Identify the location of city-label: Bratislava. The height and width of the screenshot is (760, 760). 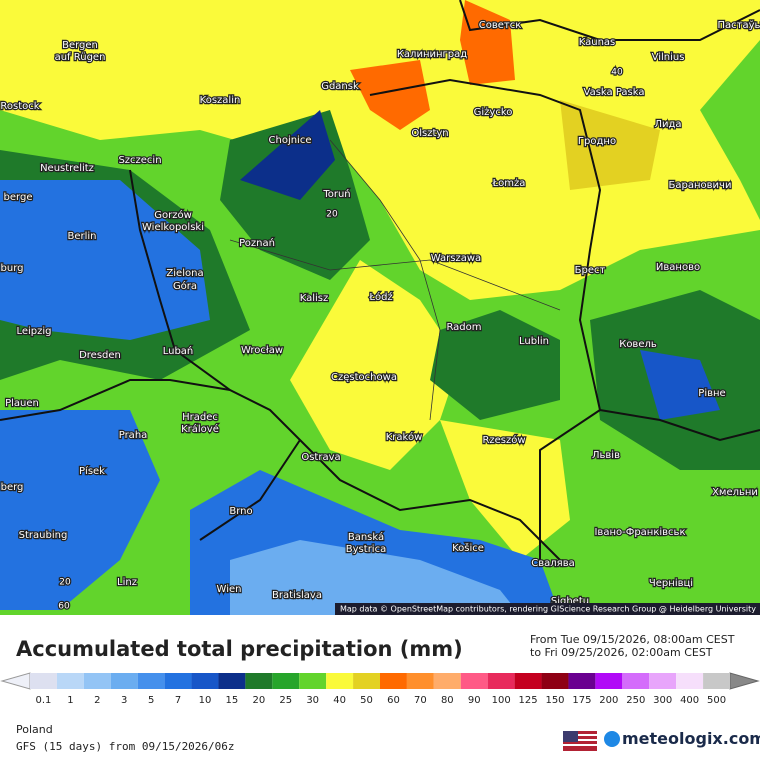
(297, 595).